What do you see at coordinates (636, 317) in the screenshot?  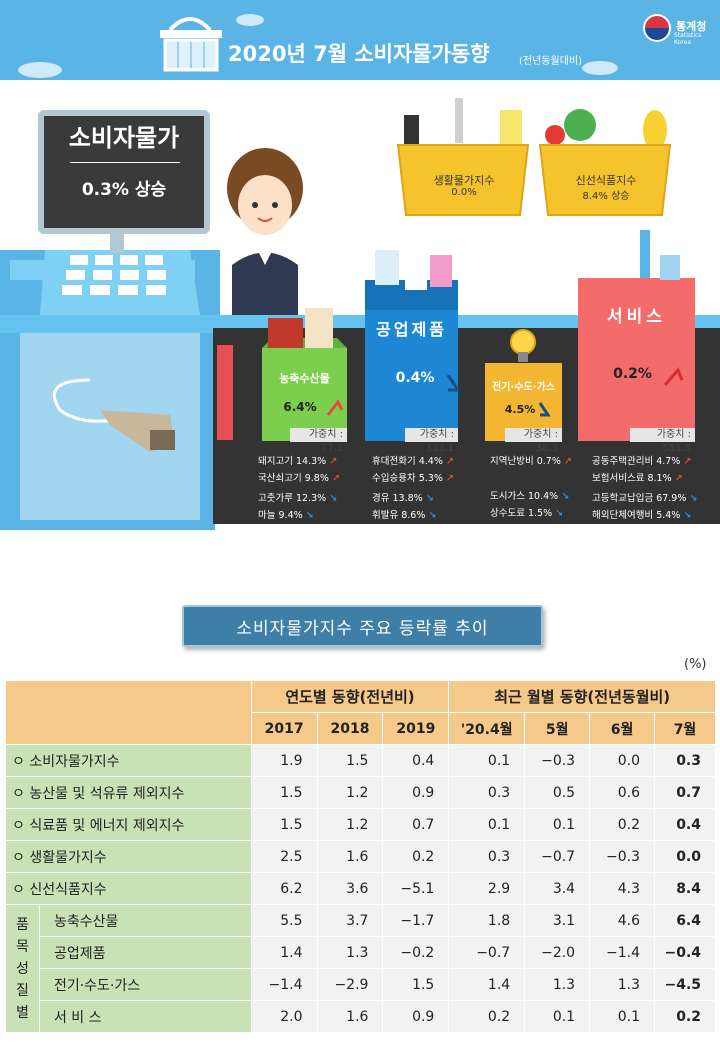 I see `service-name: 서비스` at bounding box center [636, 317].